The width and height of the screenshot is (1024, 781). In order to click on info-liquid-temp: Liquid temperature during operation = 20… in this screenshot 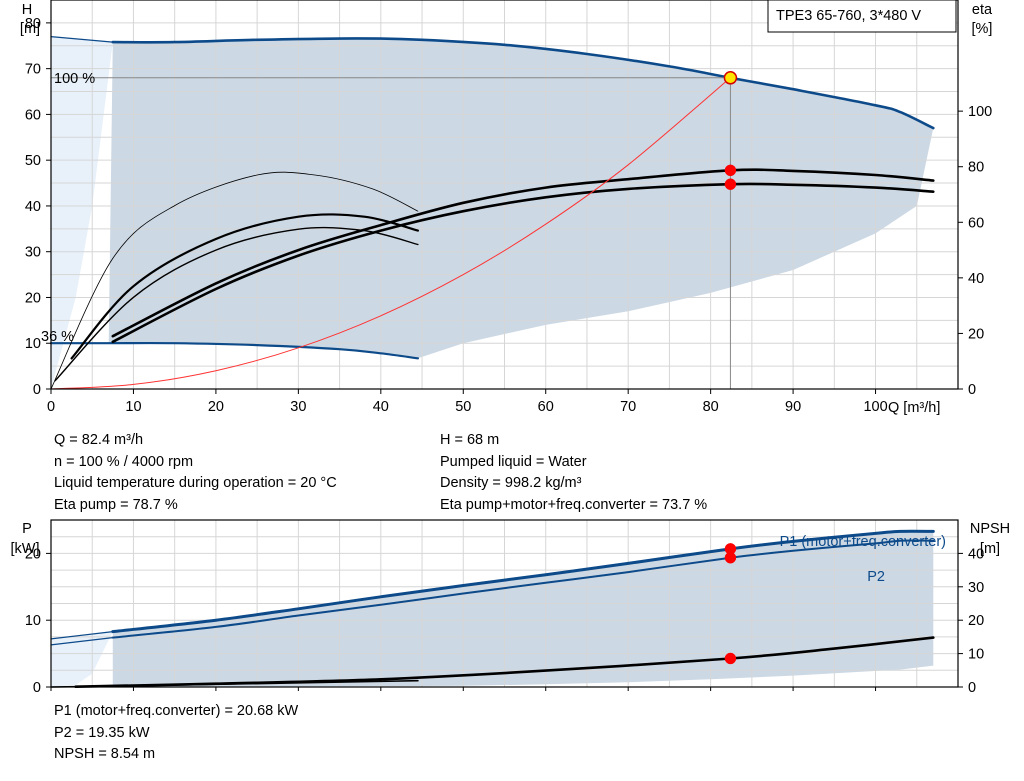, I will do `click(195, 483)`.